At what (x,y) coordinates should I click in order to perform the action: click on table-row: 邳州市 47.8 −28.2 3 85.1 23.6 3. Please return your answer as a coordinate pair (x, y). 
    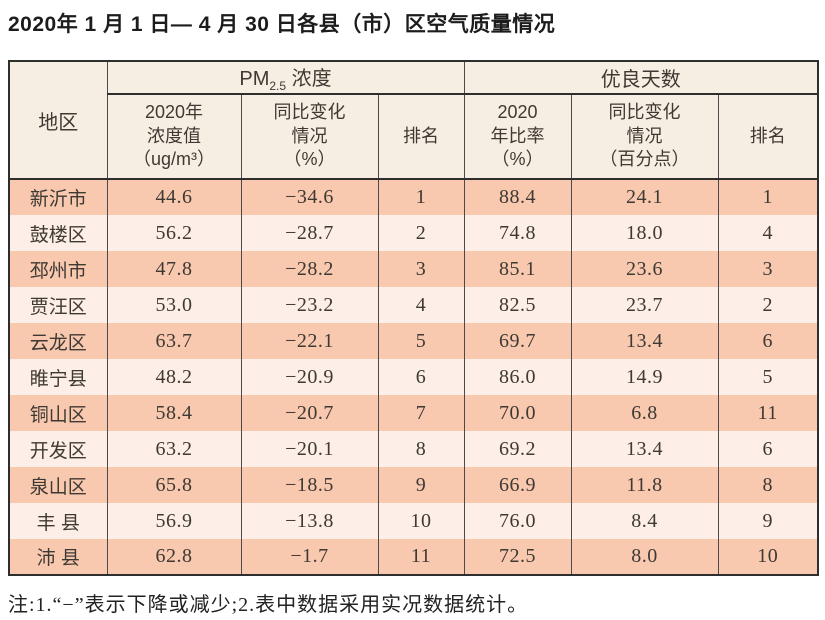
    Looking at the image, I should click on (413, 269).